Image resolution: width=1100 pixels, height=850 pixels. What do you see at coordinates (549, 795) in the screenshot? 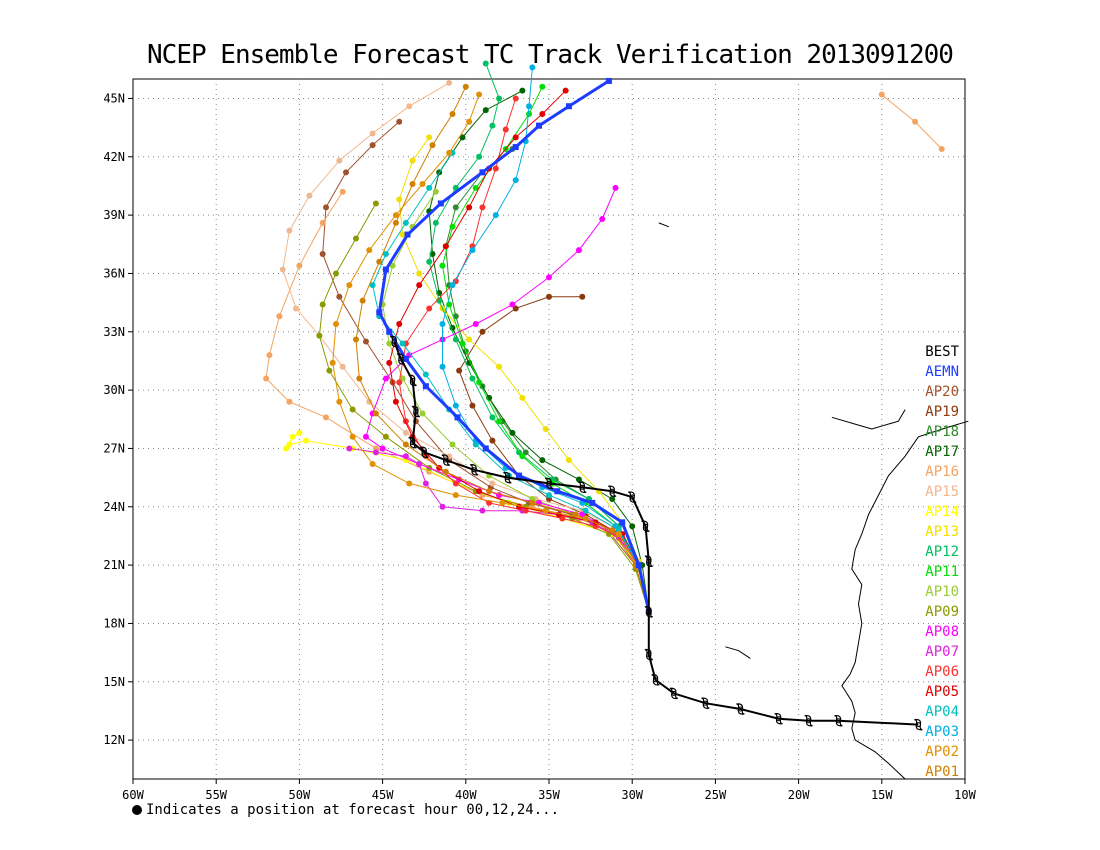
I see `lon-tick-label: 35W` at bounding box center [549, 795].